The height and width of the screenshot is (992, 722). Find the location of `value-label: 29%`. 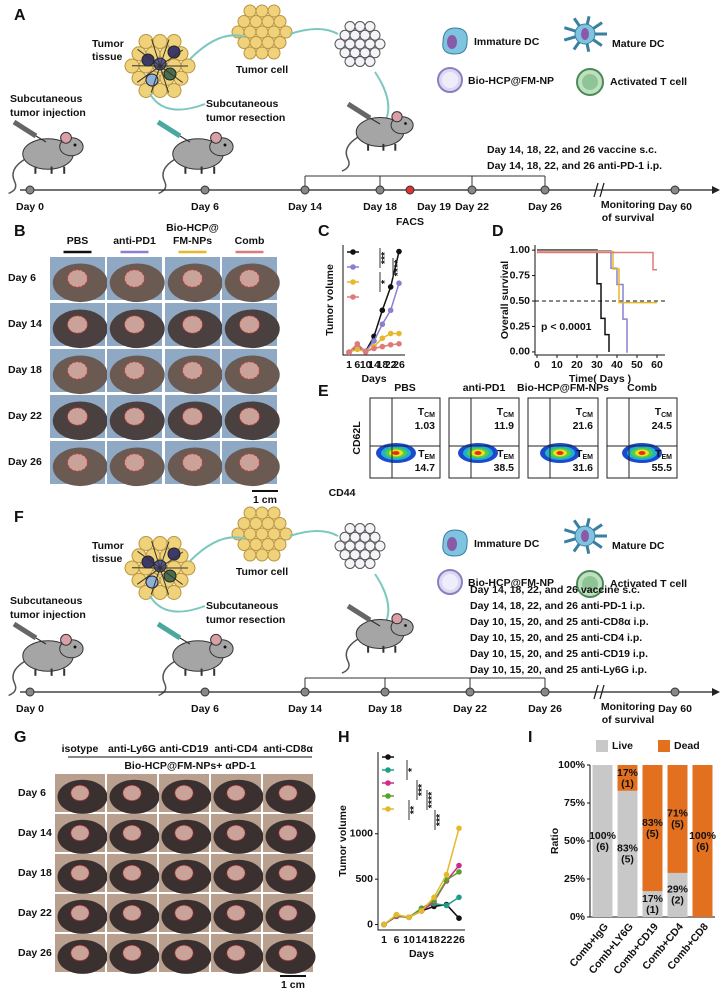

value-label: 29% is located at coordinates (678, 890).